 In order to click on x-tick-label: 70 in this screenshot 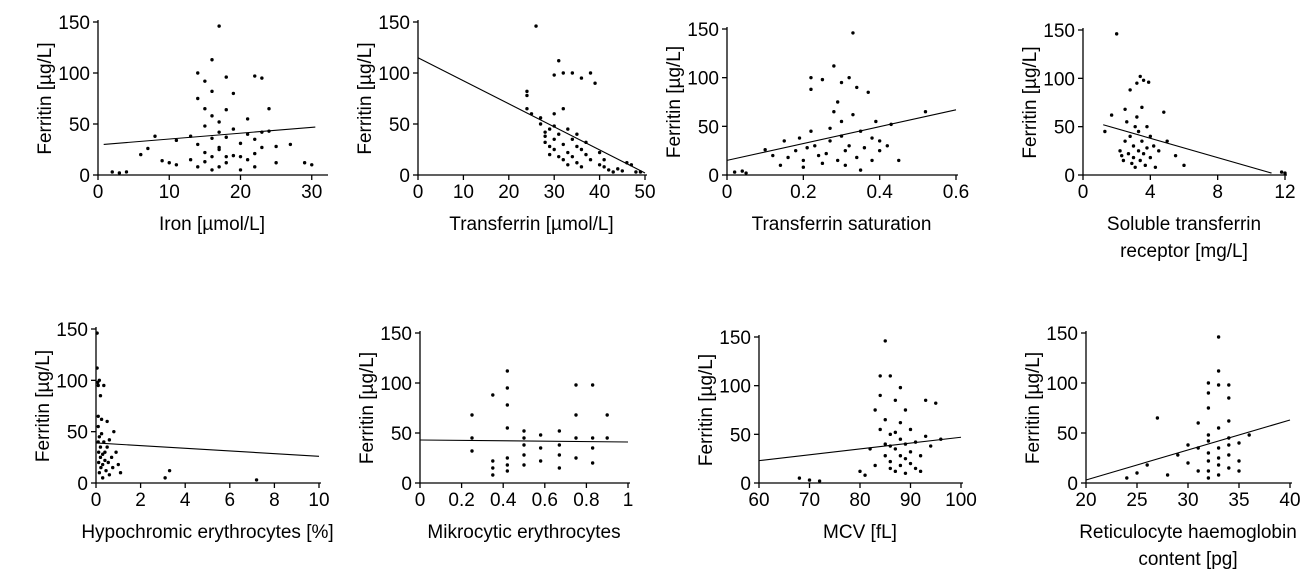, I will do `click(809, 500)`.